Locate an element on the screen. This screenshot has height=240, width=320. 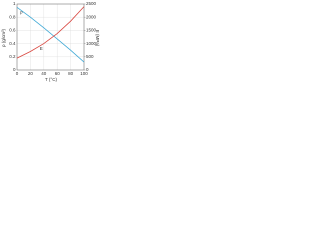
plot-frame is located at coordinates (50, 37).